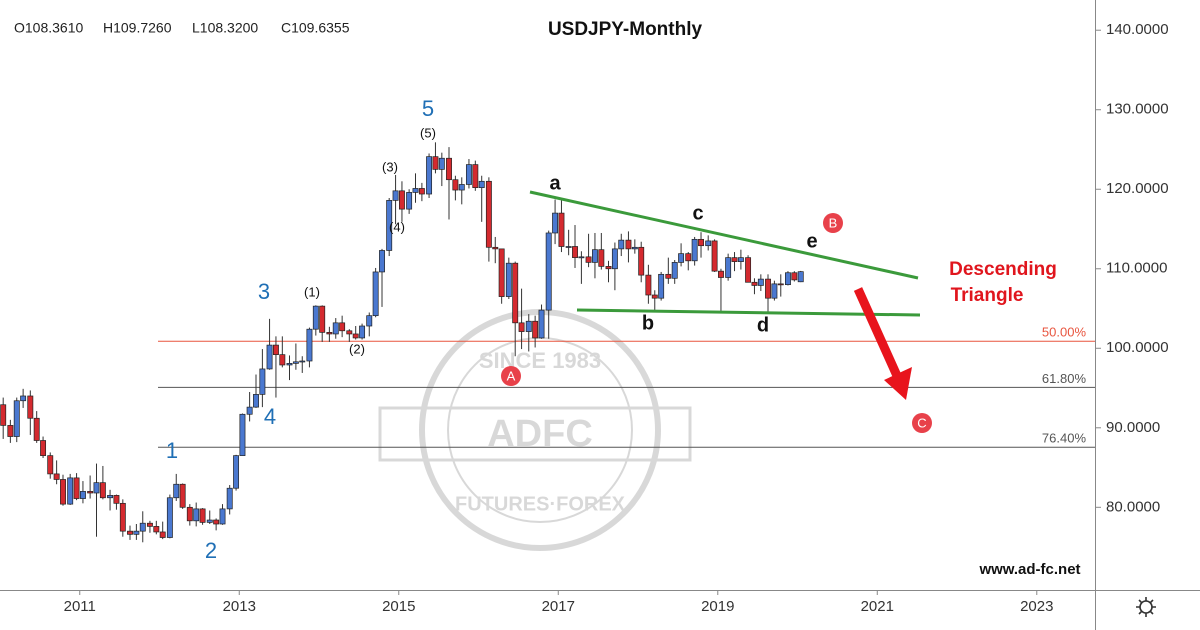  Describe the element at coordinates (137, 28) in the screenshot. I see `ohlc-readout: H109.7260` at that location.